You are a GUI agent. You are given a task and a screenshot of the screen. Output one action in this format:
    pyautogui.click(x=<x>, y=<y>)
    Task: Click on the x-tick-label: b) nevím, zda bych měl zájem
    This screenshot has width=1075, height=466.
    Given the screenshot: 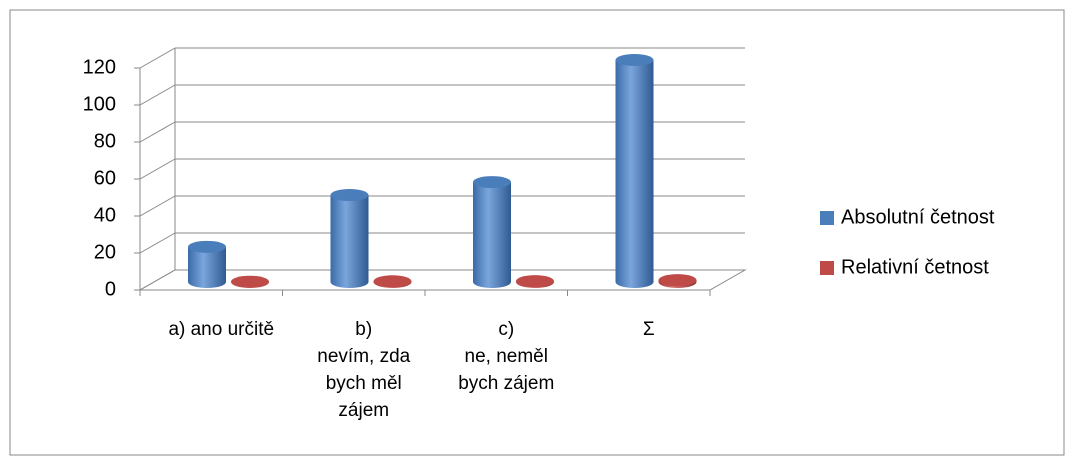 What is the action you would take?
    pyautogui.click(x=364, y=370)
    